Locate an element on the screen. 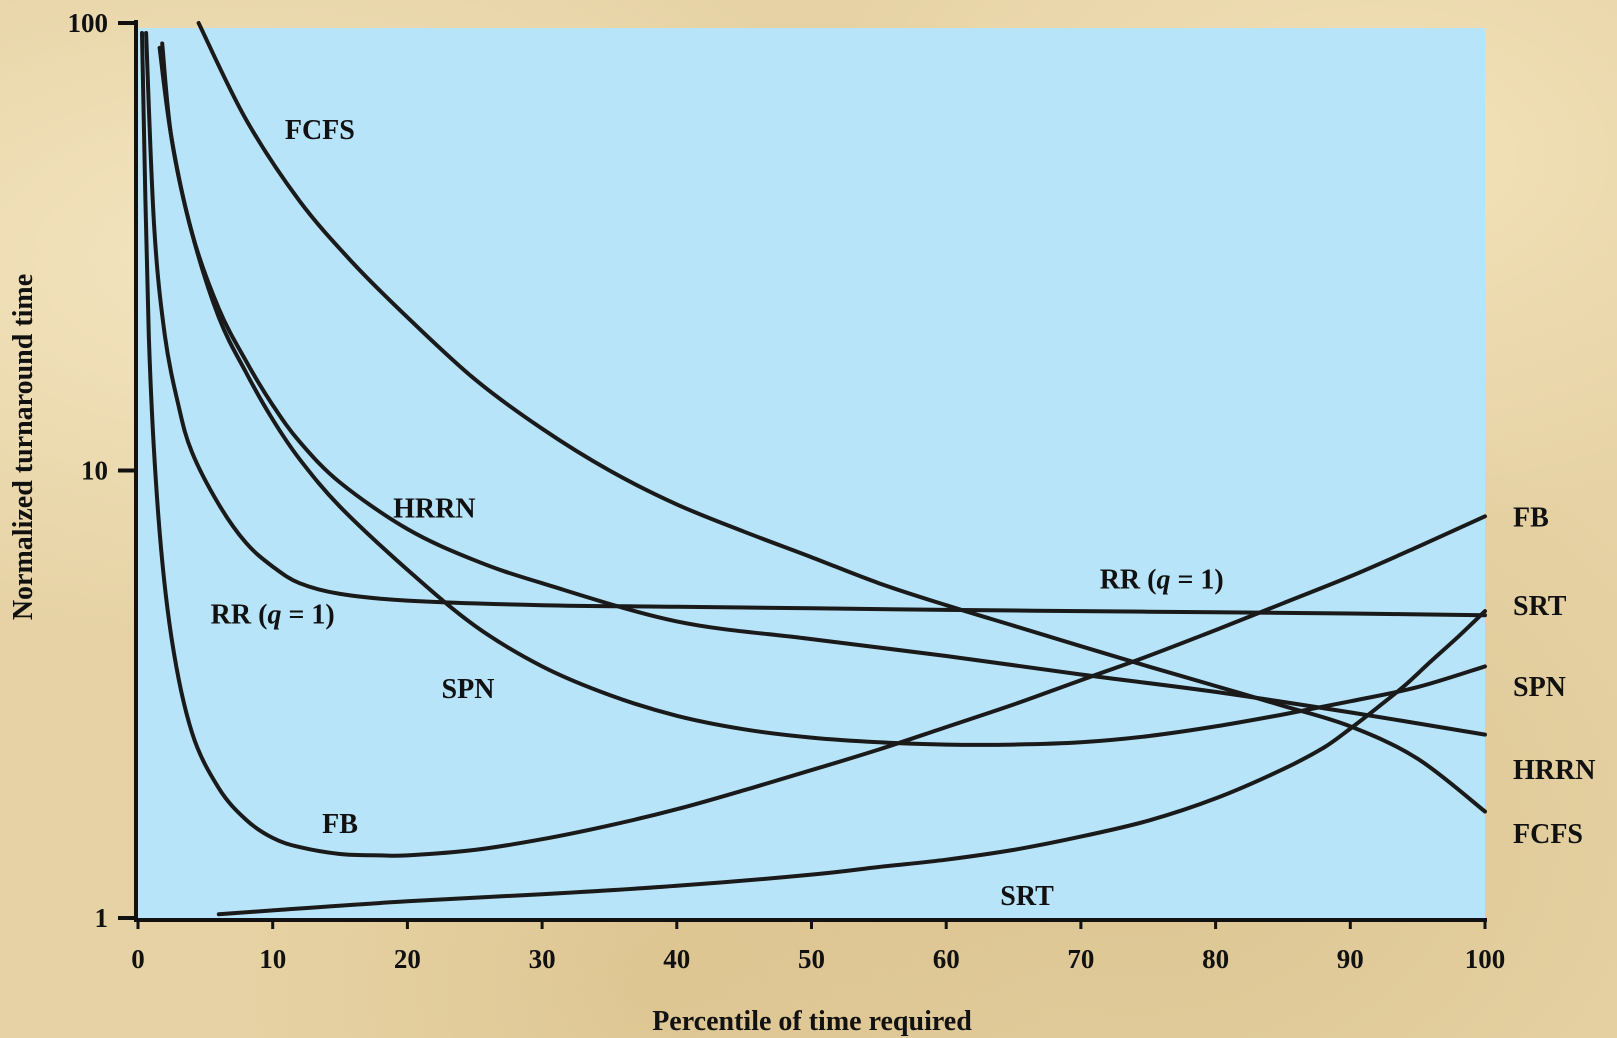 The height and width of the screenshot is (1038, 1617). curve-label-srt: SRT is located at coordinates (1027, 896).